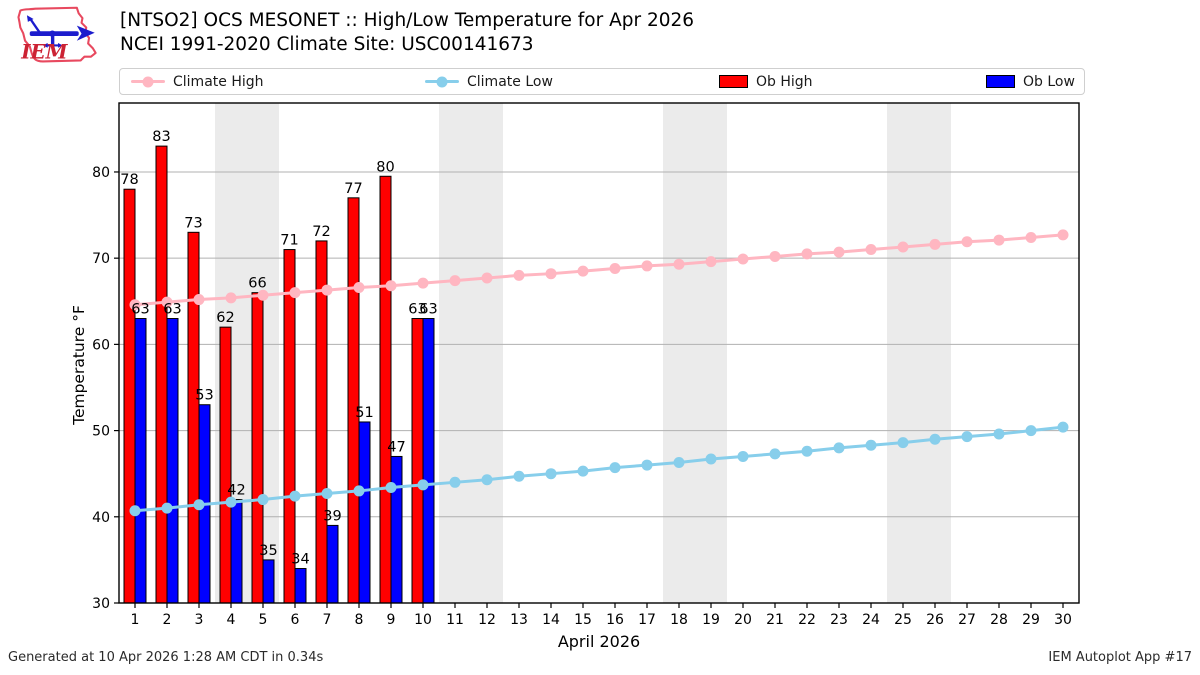 The height and width of the screenshot is (675, 1200). I want to click on app-credit: IEM Autoplot App #17, so click(1120, 657).